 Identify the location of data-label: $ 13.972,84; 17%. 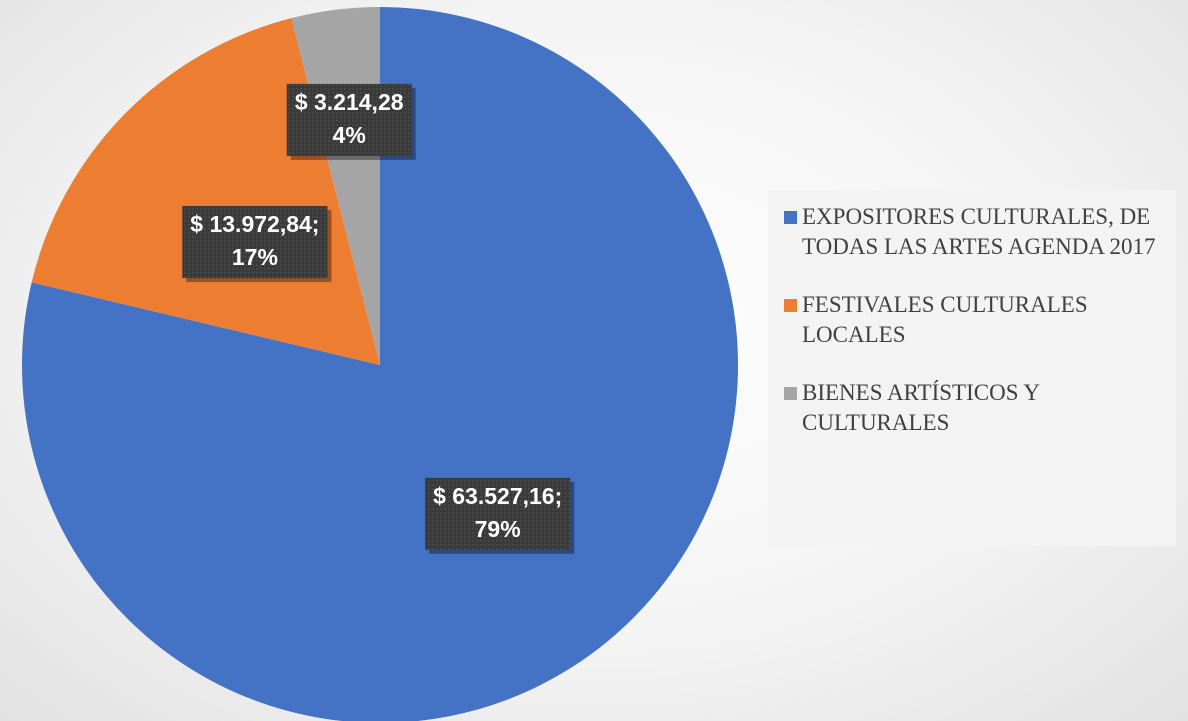
(257, 244).